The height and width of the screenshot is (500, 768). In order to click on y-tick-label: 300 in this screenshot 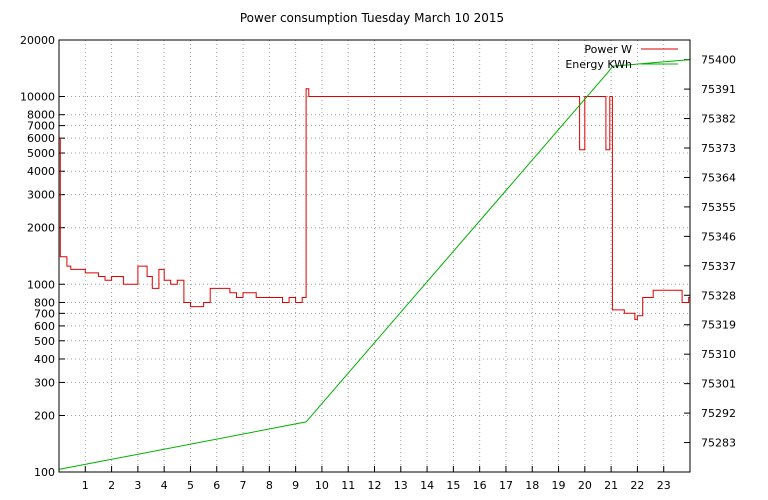, I will do `click(44, 382)`.